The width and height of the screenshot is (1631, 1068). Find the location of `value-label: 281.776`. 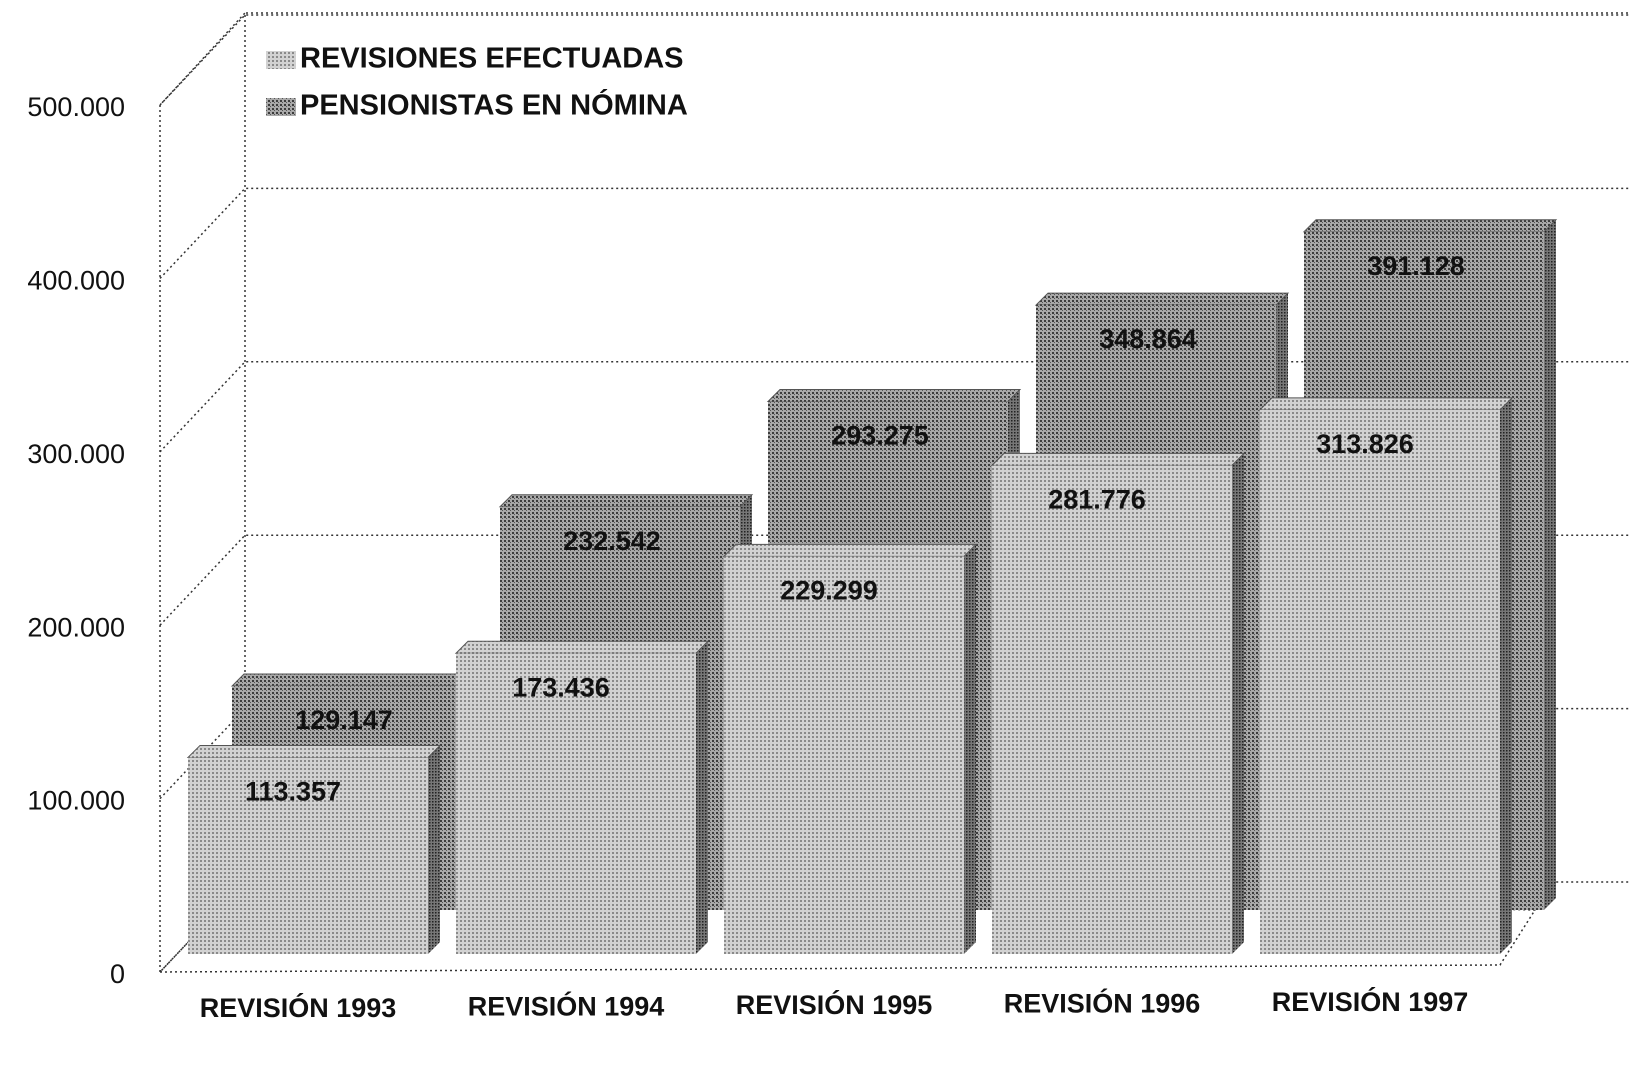

value-label: 281.776 is located at coordinates (1097, 500).